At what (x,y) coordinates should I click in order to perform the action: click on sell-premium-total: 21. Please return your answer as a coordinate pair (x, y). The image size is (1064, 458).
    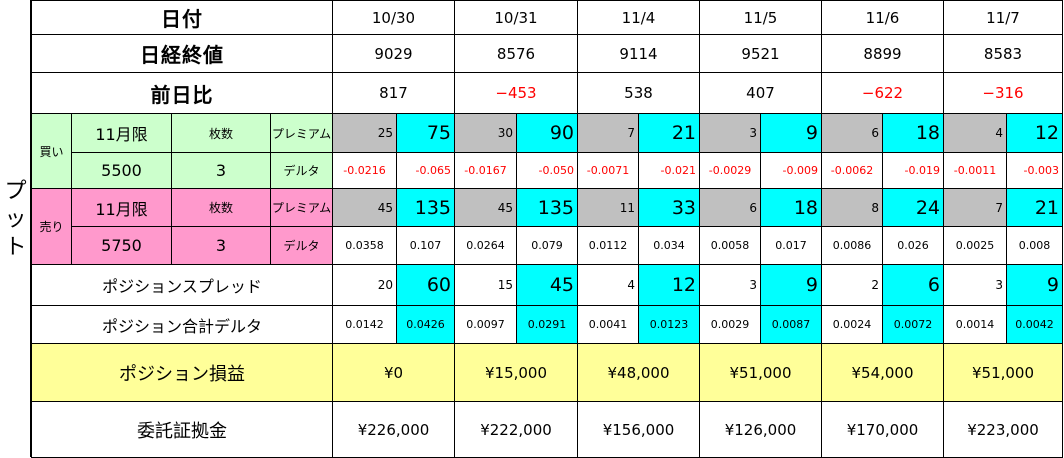
    Looking at the image, I should click on (1034, 207).